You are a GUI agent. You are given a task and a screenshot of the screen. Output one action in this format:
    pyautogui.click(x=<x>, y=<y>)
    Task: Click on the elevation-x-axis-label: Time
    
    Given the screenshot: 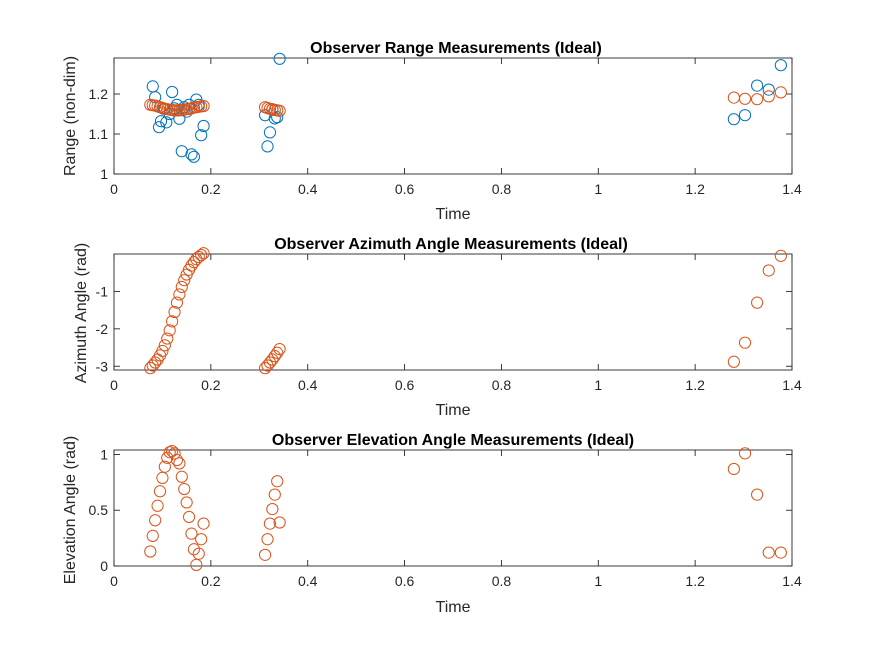 What is the action you would take?
    pyautogui.click(x=453, y=607)
    